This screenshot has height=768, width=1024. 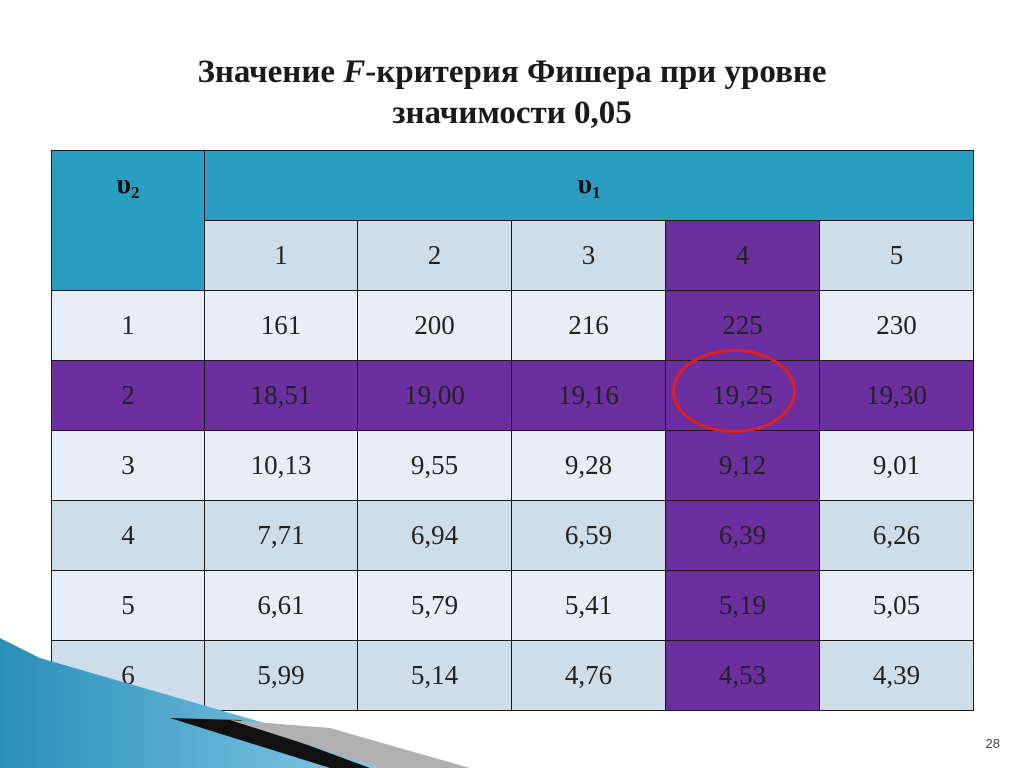 I want to click on col-header-nu1: υ1, so click(x=589, y=185).